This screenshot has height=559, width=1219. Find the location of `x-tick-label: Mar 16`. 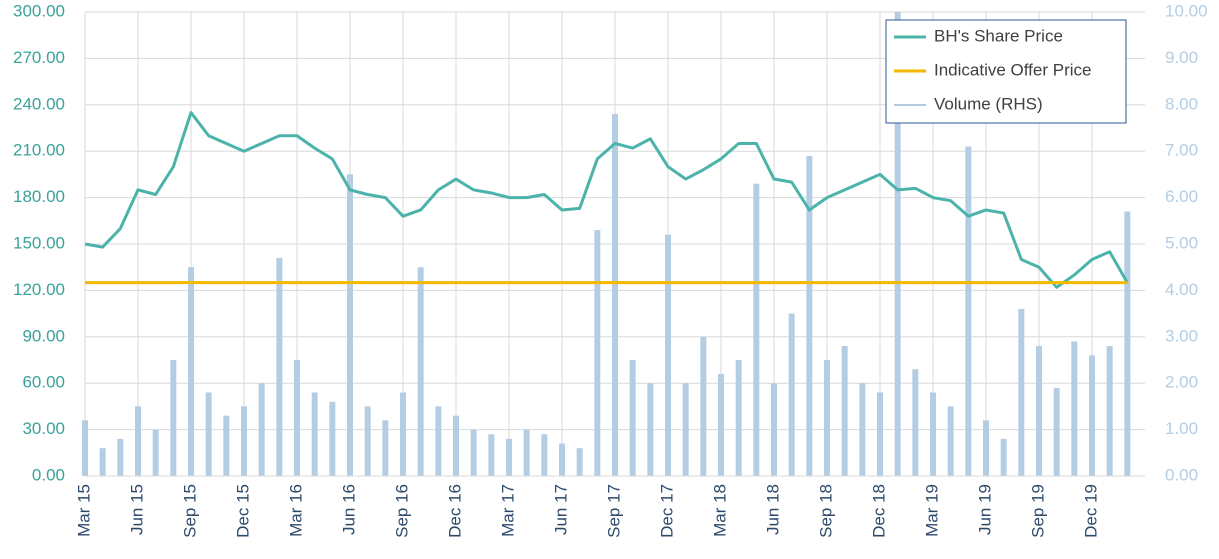

x-tick-label: Mar 16 is located at coordinates (295, 510).